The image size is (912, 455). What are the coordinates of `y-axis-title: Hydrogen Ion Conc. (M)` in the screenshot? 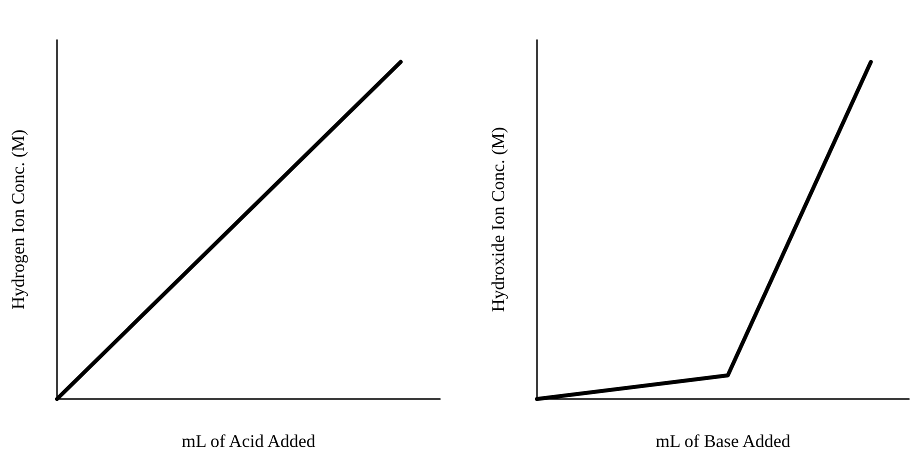 It's located at (18, 220).